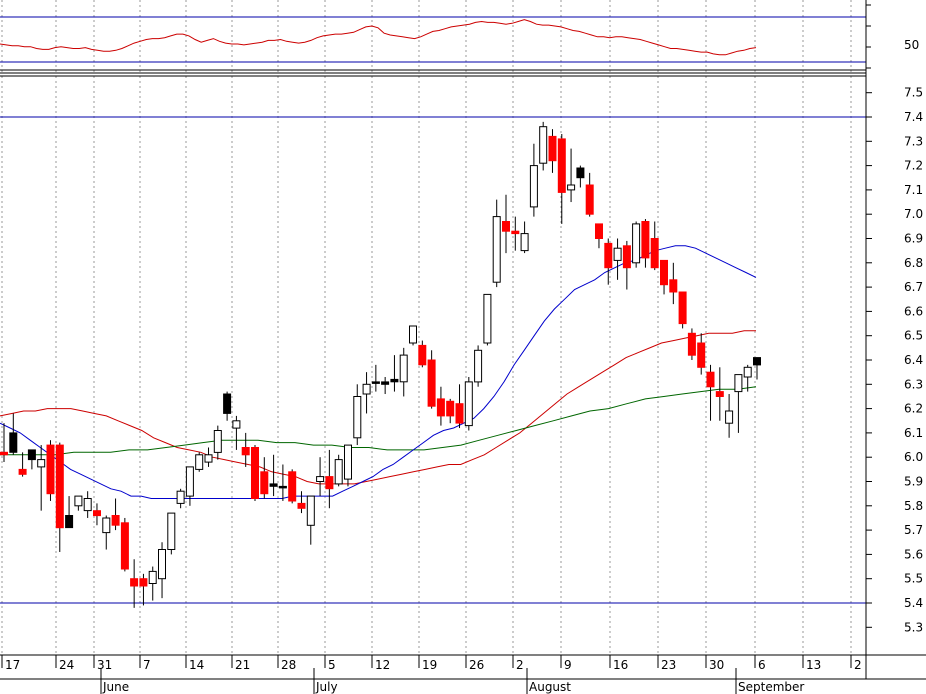  Describe the element at coordinates (913, 579) in the screenshot. I see `price-tick-label: 5.5` at that location.